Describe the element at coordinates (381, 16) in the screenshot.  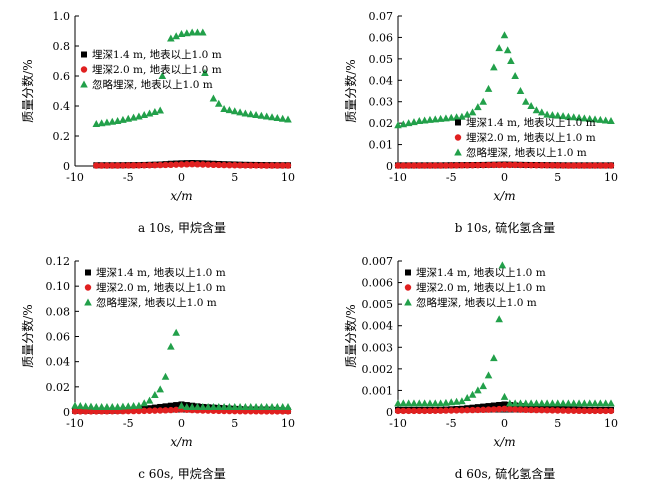
I see `y-tick-label: 0.07` at that location.